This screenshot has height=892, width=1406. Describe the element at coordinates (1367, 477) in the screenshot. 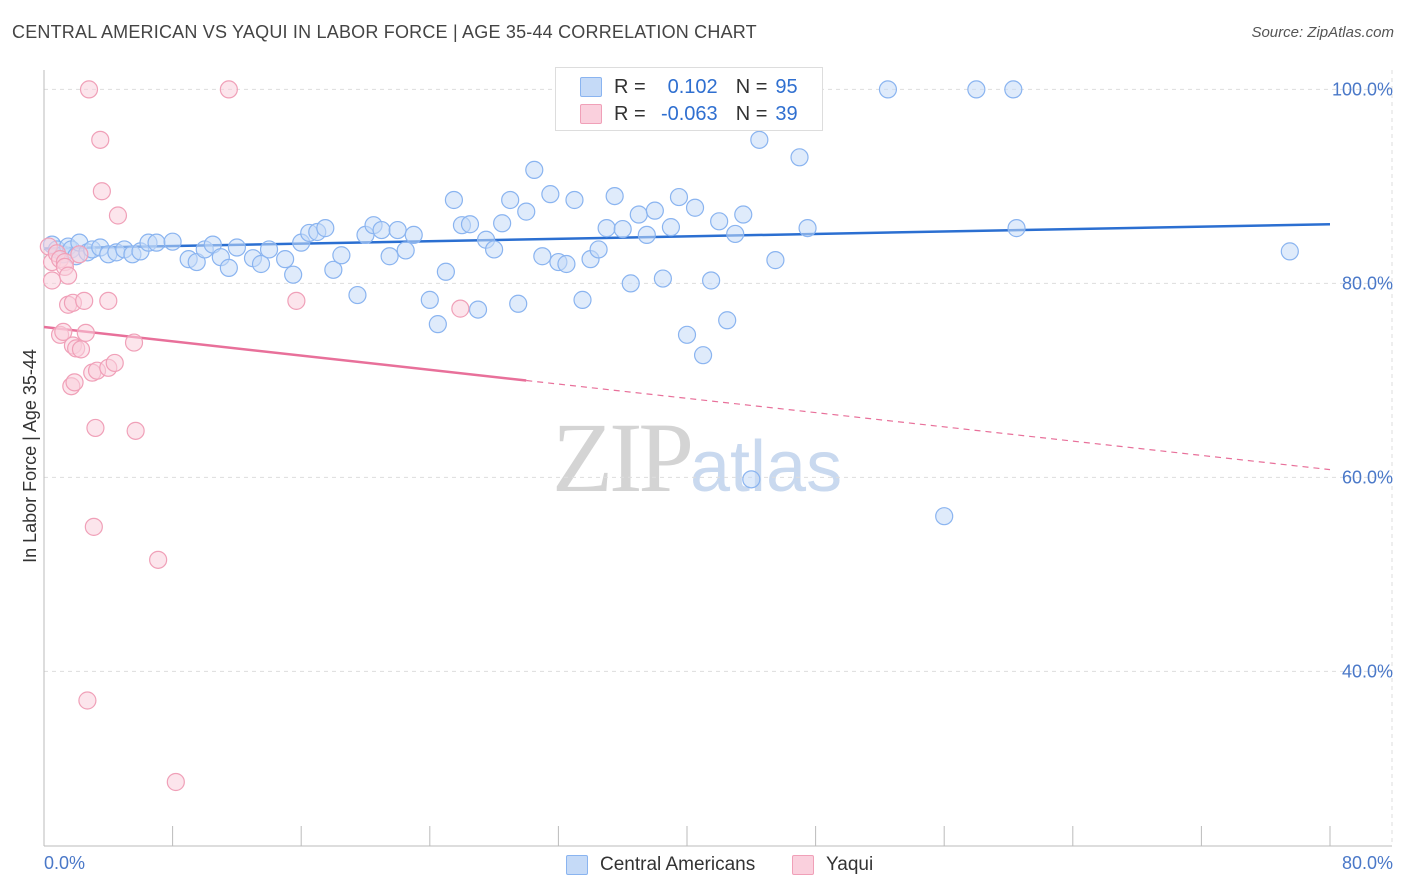

I see `y-tick-label: 60.0%` at that location.